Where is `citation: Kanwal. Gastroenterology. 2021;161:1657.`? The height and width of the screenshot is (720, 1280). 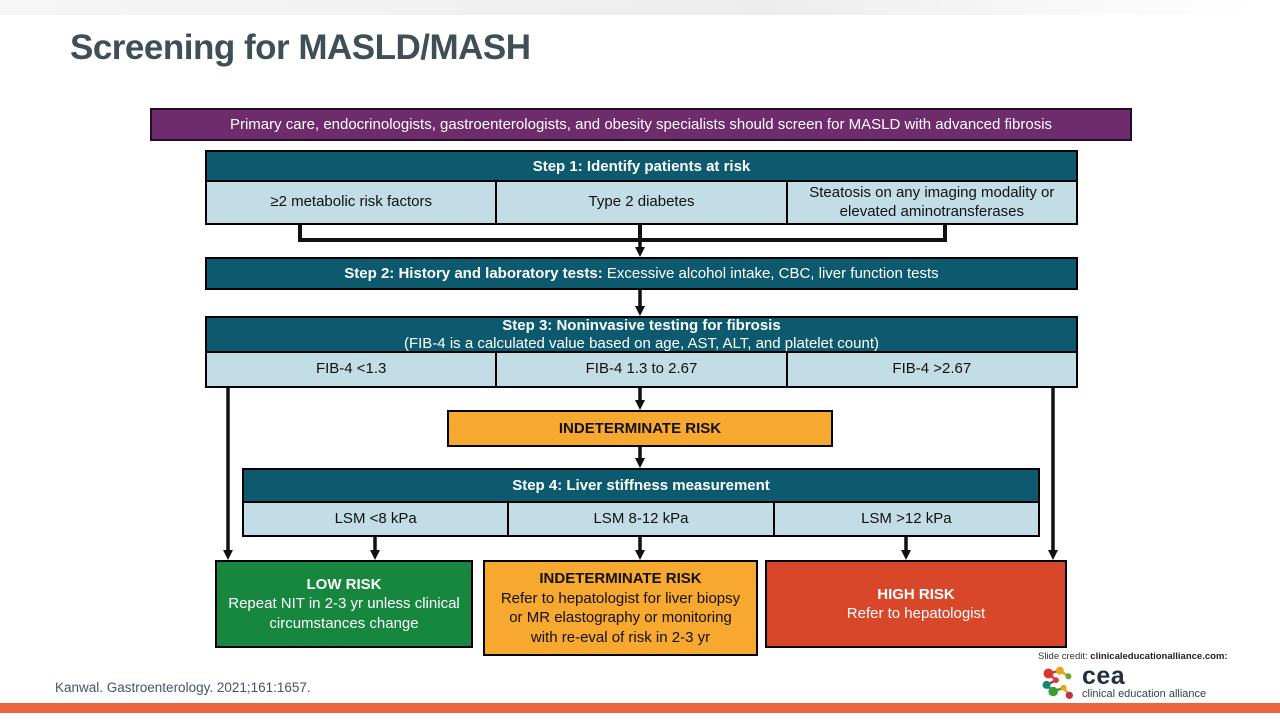
citation: Kanwal. Gastroenterology. 2021;161:1657. is located at coordinates (183, 687).